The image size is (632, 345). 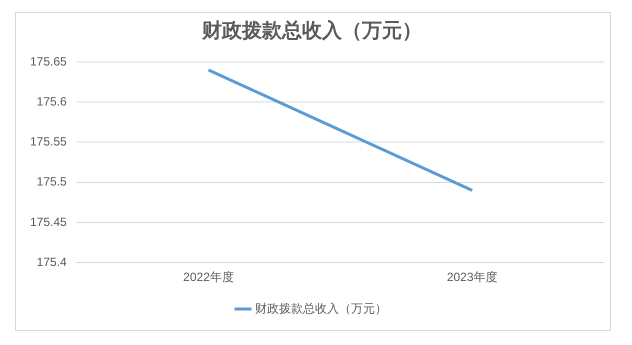 I want to click on y-tick-label: 175.6, so click(x=52, y=101).